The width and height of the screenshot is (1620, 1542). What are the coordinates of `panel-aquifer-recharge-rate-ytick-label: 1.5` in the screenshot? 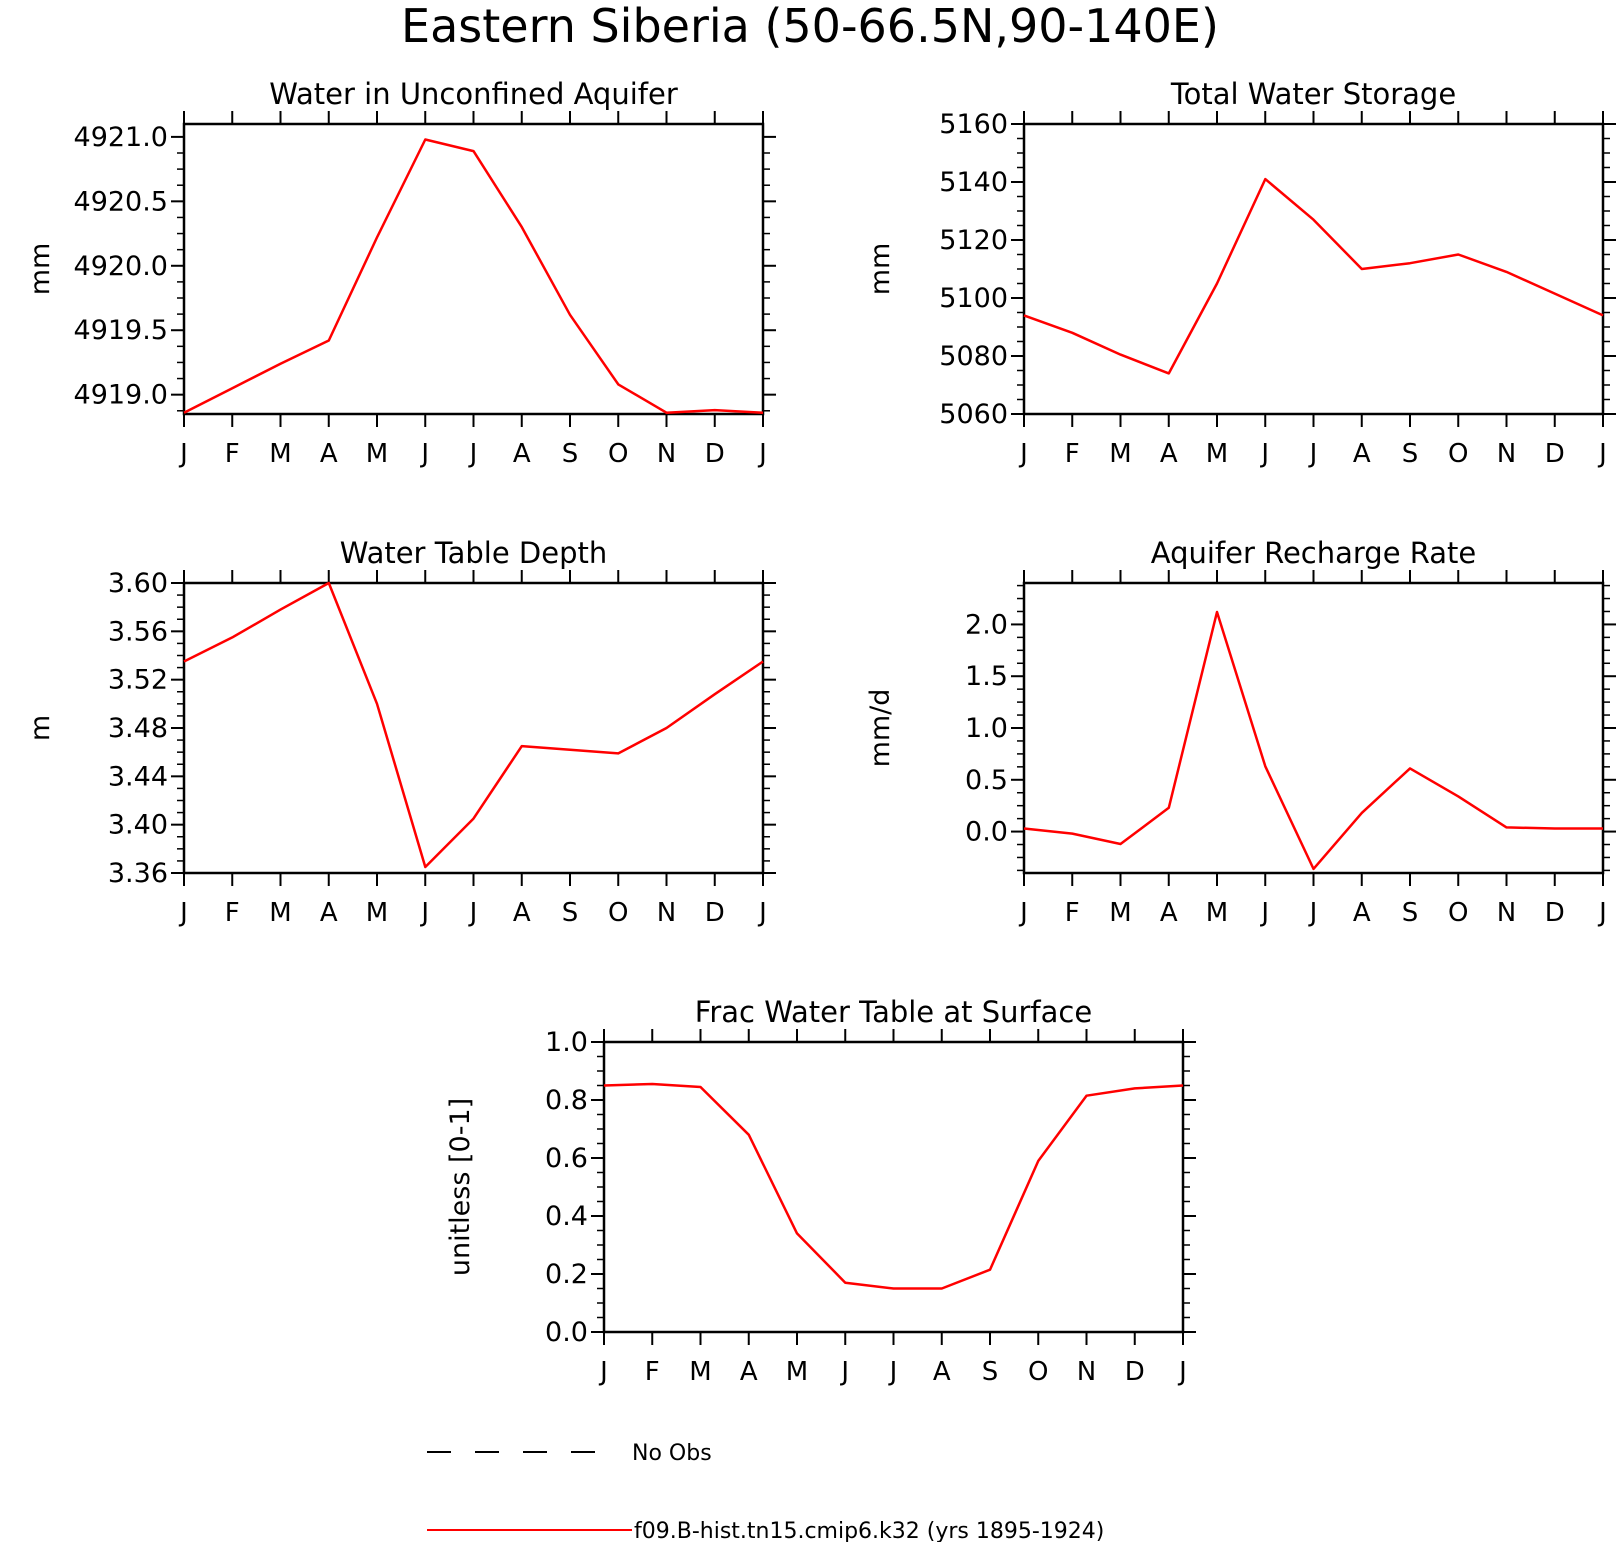 It's located at (986, 676).